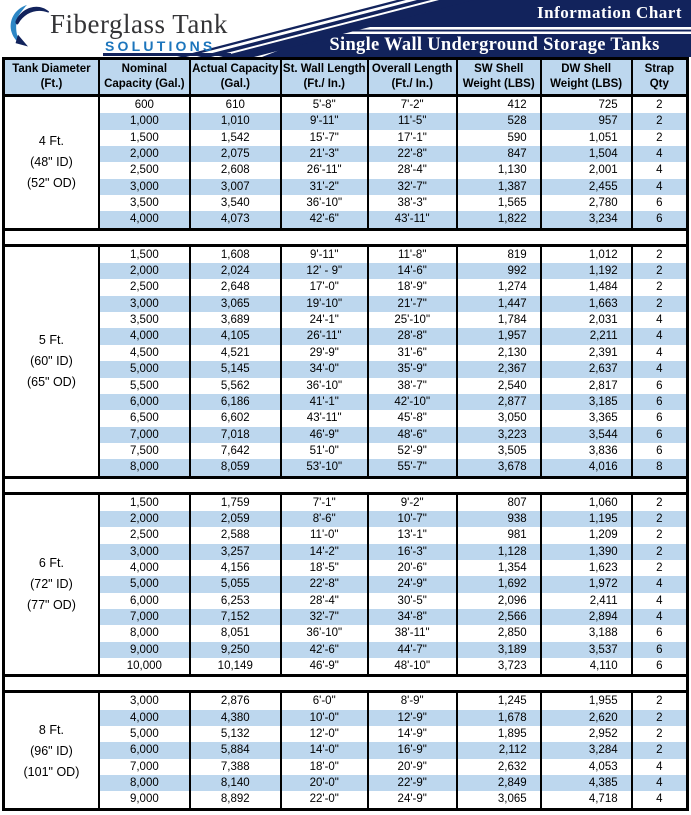  I want to click on cell-sw-shell-weight: 1,895, so click(500, 734).